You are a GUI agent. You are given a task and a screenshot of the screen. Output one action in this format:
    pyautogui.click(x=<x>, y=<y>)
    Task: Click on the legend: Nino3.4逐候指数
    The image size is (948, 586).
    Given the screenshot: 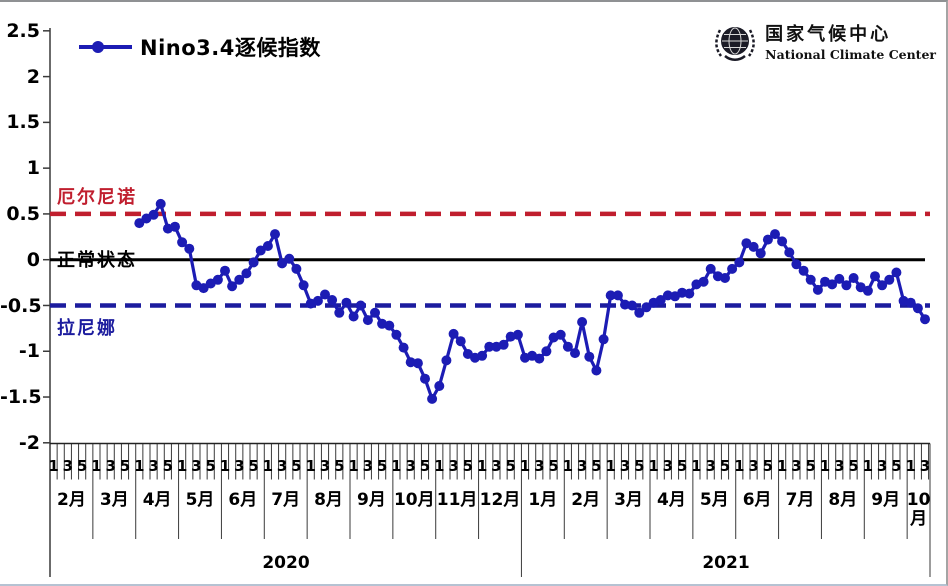 What is the action you would take?
    pyautogui.click(x=199, y=47)
    